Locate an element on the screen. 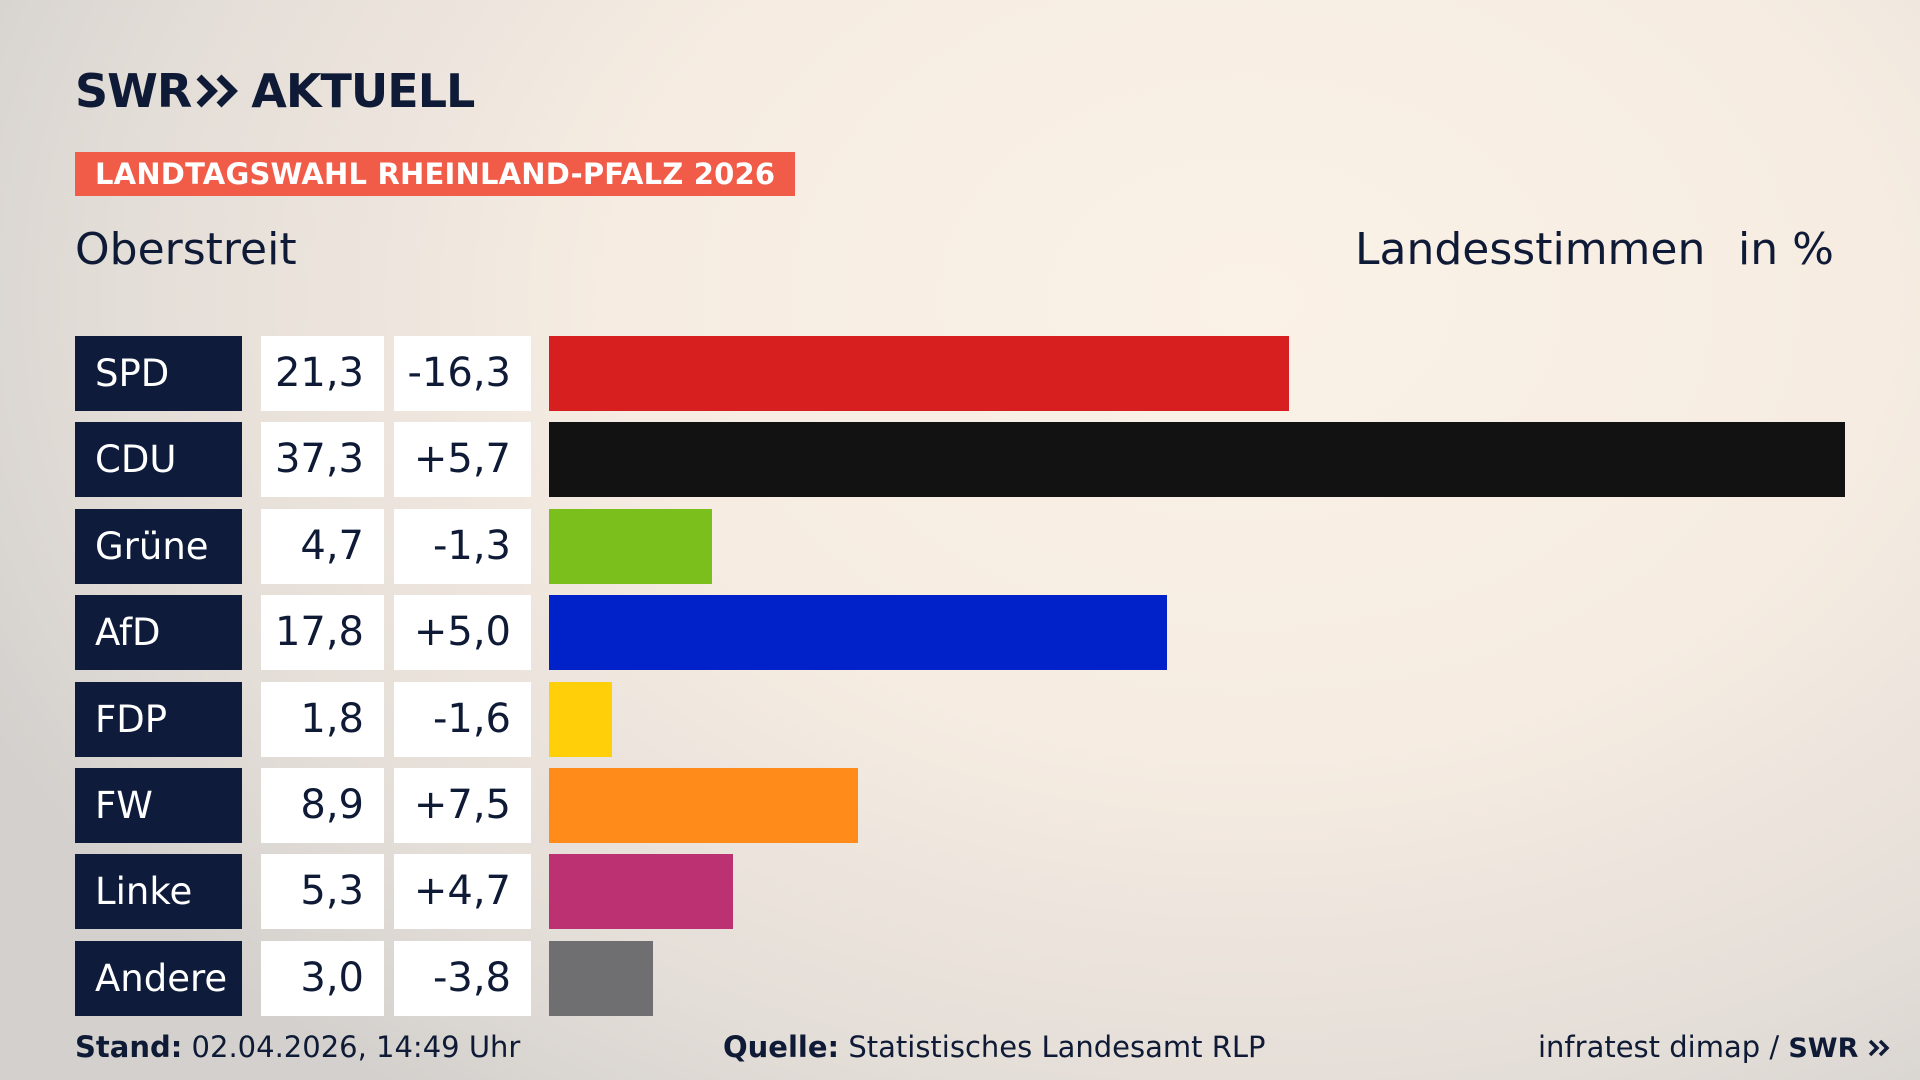  party-label: FDP is located at coordinates (158, 719).